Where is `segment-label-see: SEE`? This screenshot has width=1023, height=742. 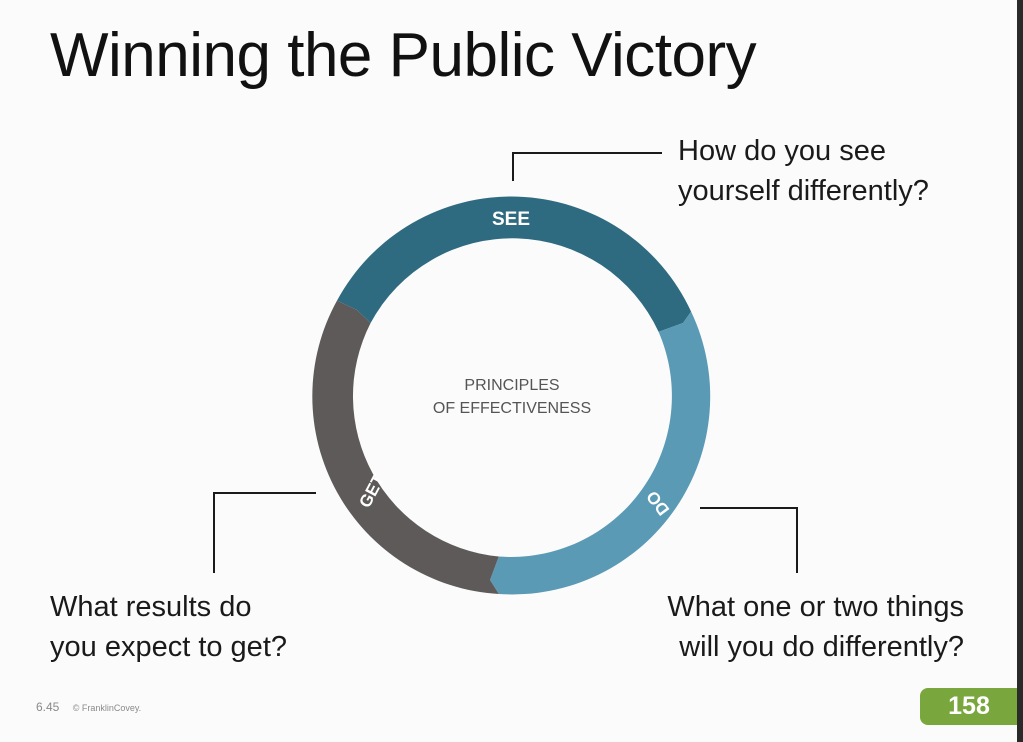
segment-label-see: SEE is located at coordinates (511, 219).